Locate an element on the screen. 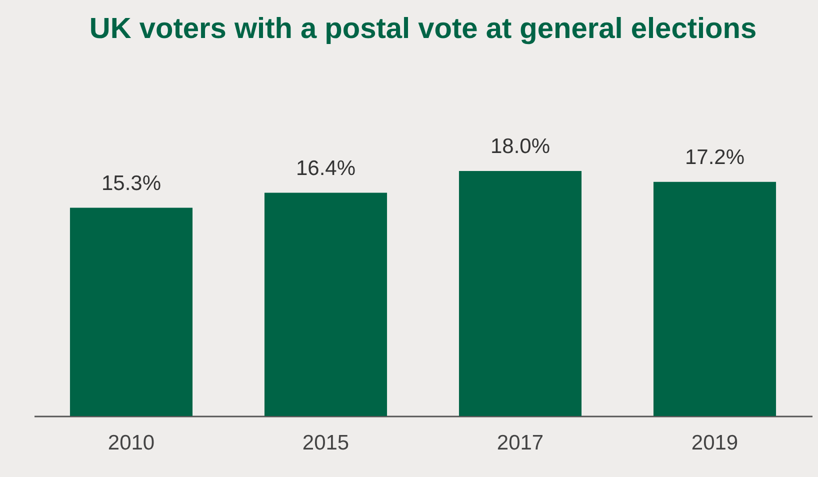 Image resolution: width=818 pixels, height=477 pixels. x-tick-label: 2015 is located at coordinates (326, 443).